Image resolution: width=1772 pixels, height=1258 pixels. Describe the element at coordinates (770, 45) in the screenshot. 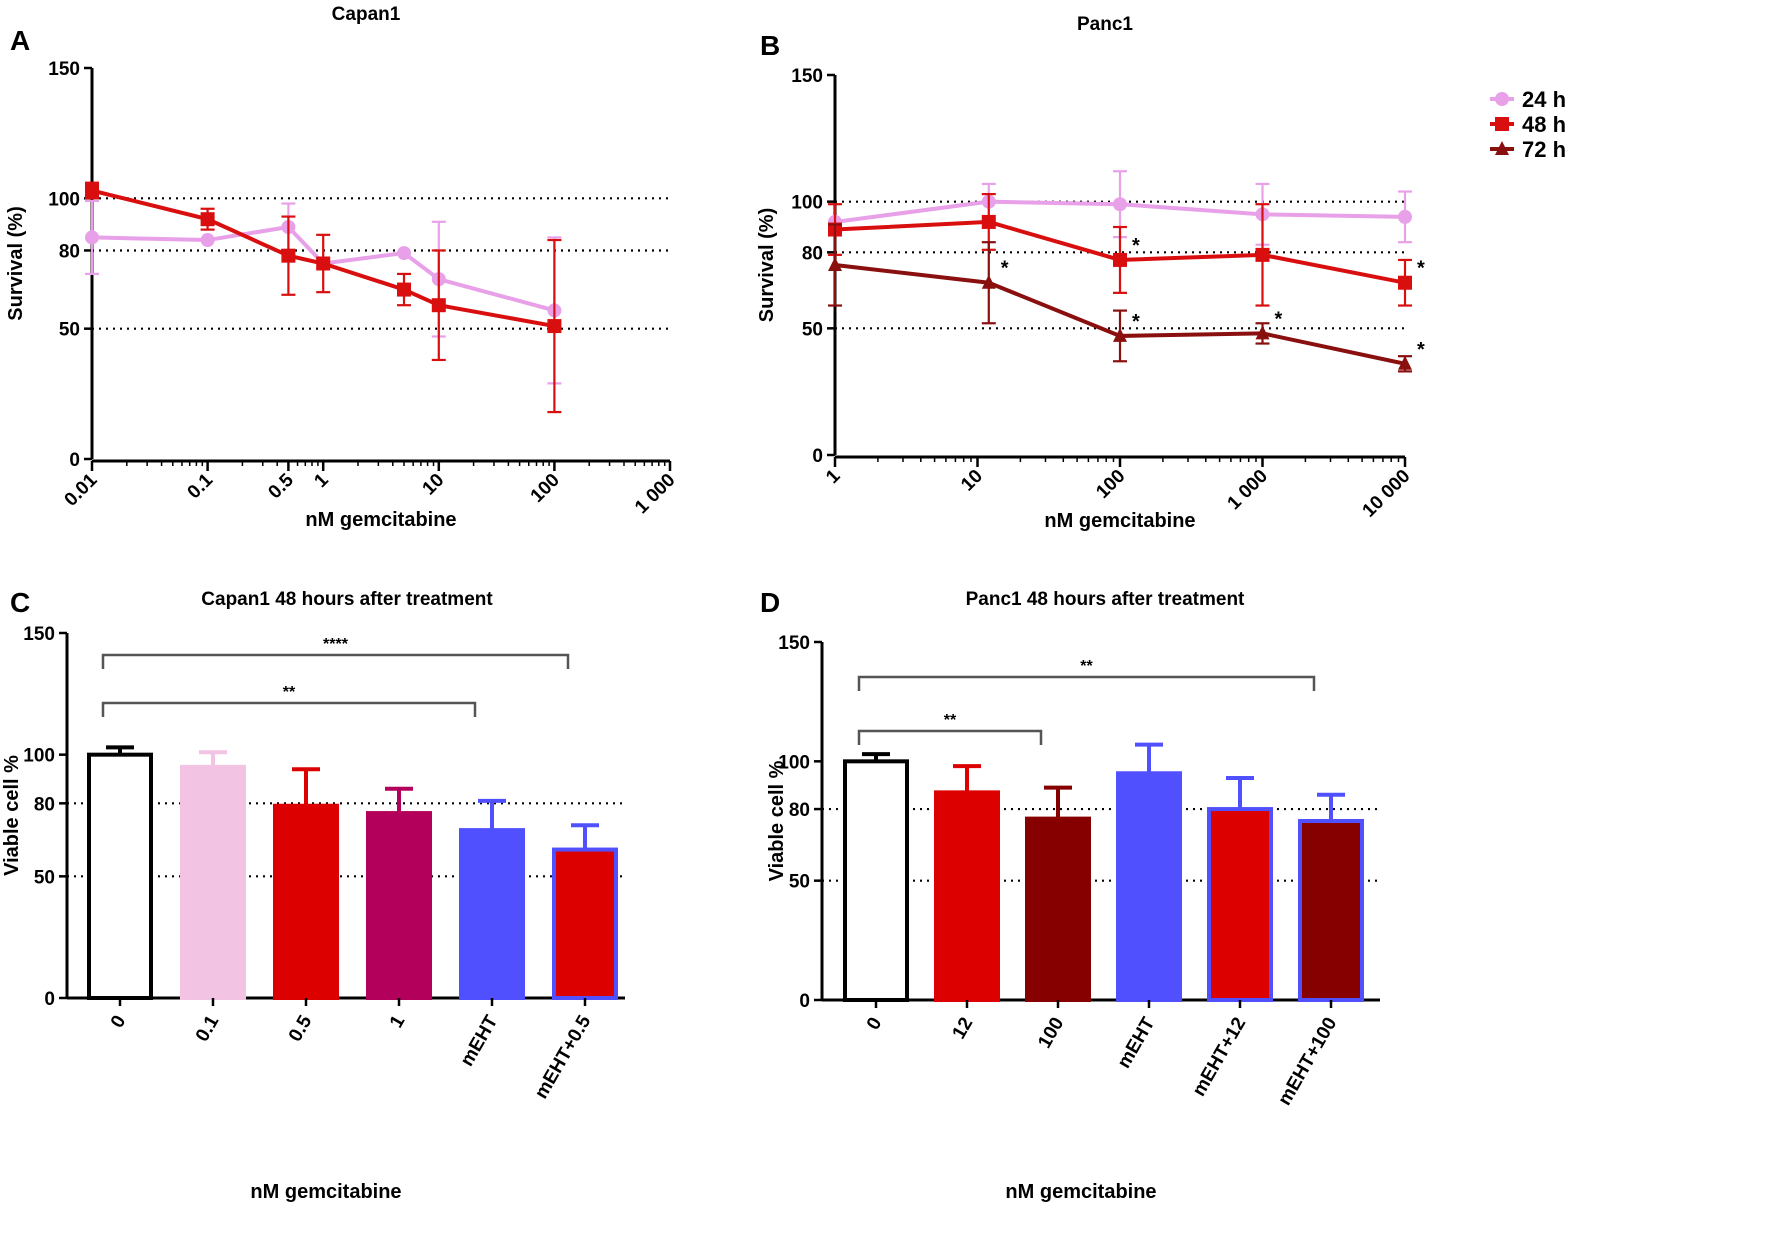

I see `panel-letter: B` at that location.